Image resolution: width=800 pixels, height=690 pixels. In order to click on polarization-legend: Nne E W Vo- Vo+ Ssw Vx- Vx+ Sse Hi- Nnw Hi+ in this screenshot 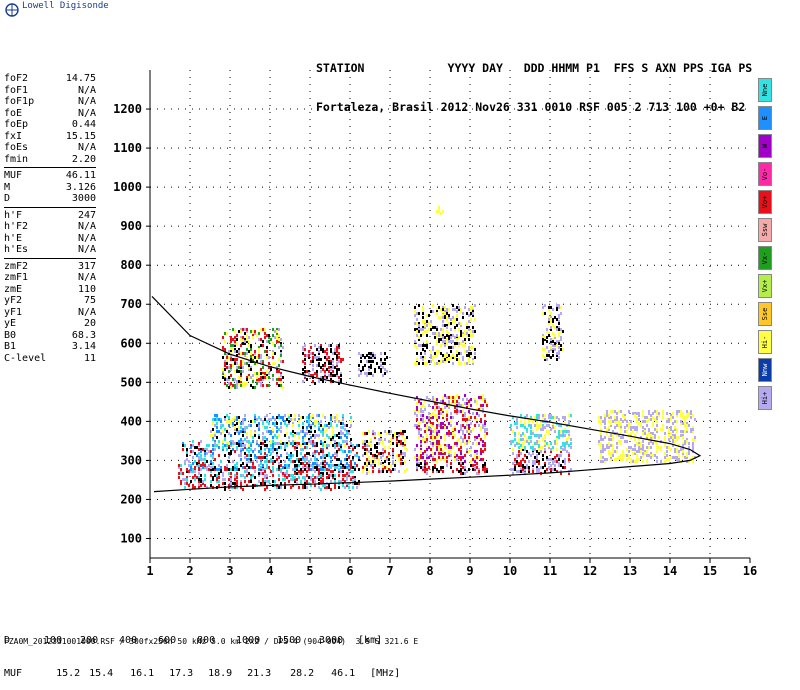, I will do `click(765, 246)`.